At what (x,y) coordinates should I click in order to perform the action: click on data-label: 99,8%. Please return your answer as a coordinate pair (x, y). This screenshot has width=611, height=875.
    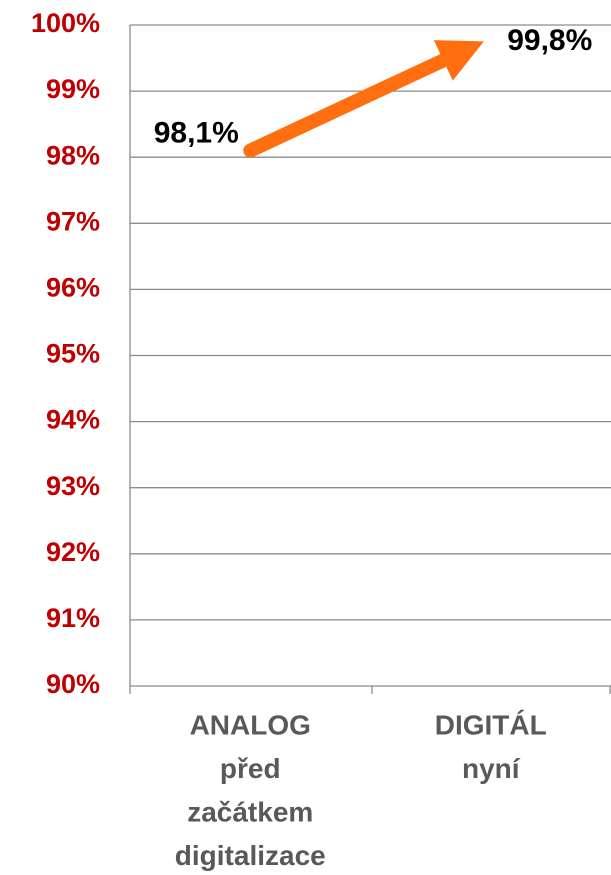
    Looking at the image, I should click on (549, 40).